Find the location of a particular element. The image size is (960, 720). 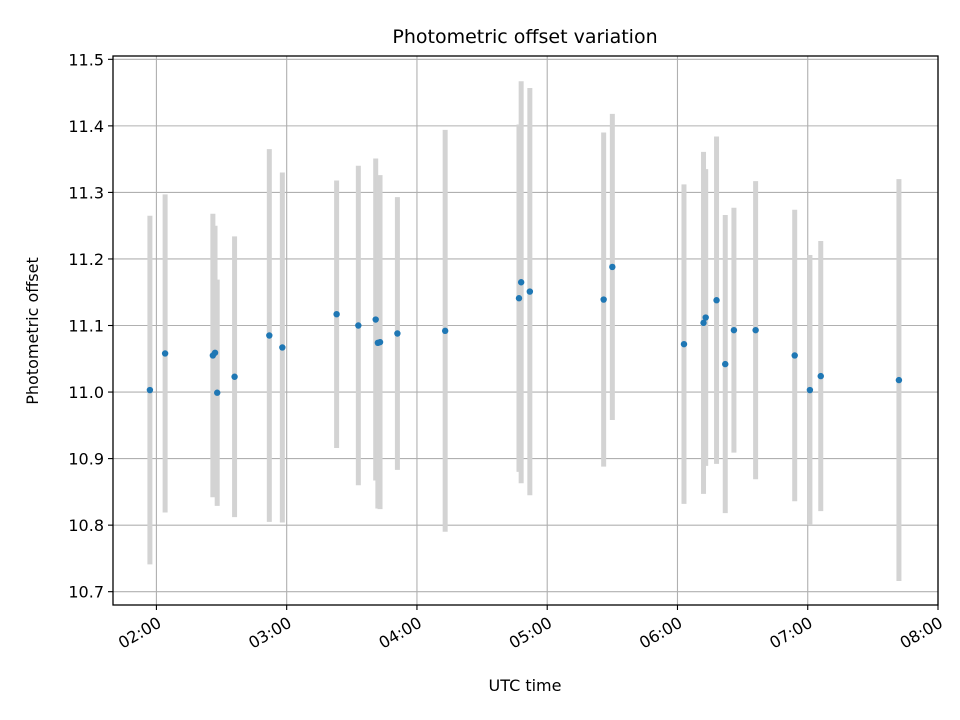

y-tick-label: 10.9 is located at coordinates (86, 459).